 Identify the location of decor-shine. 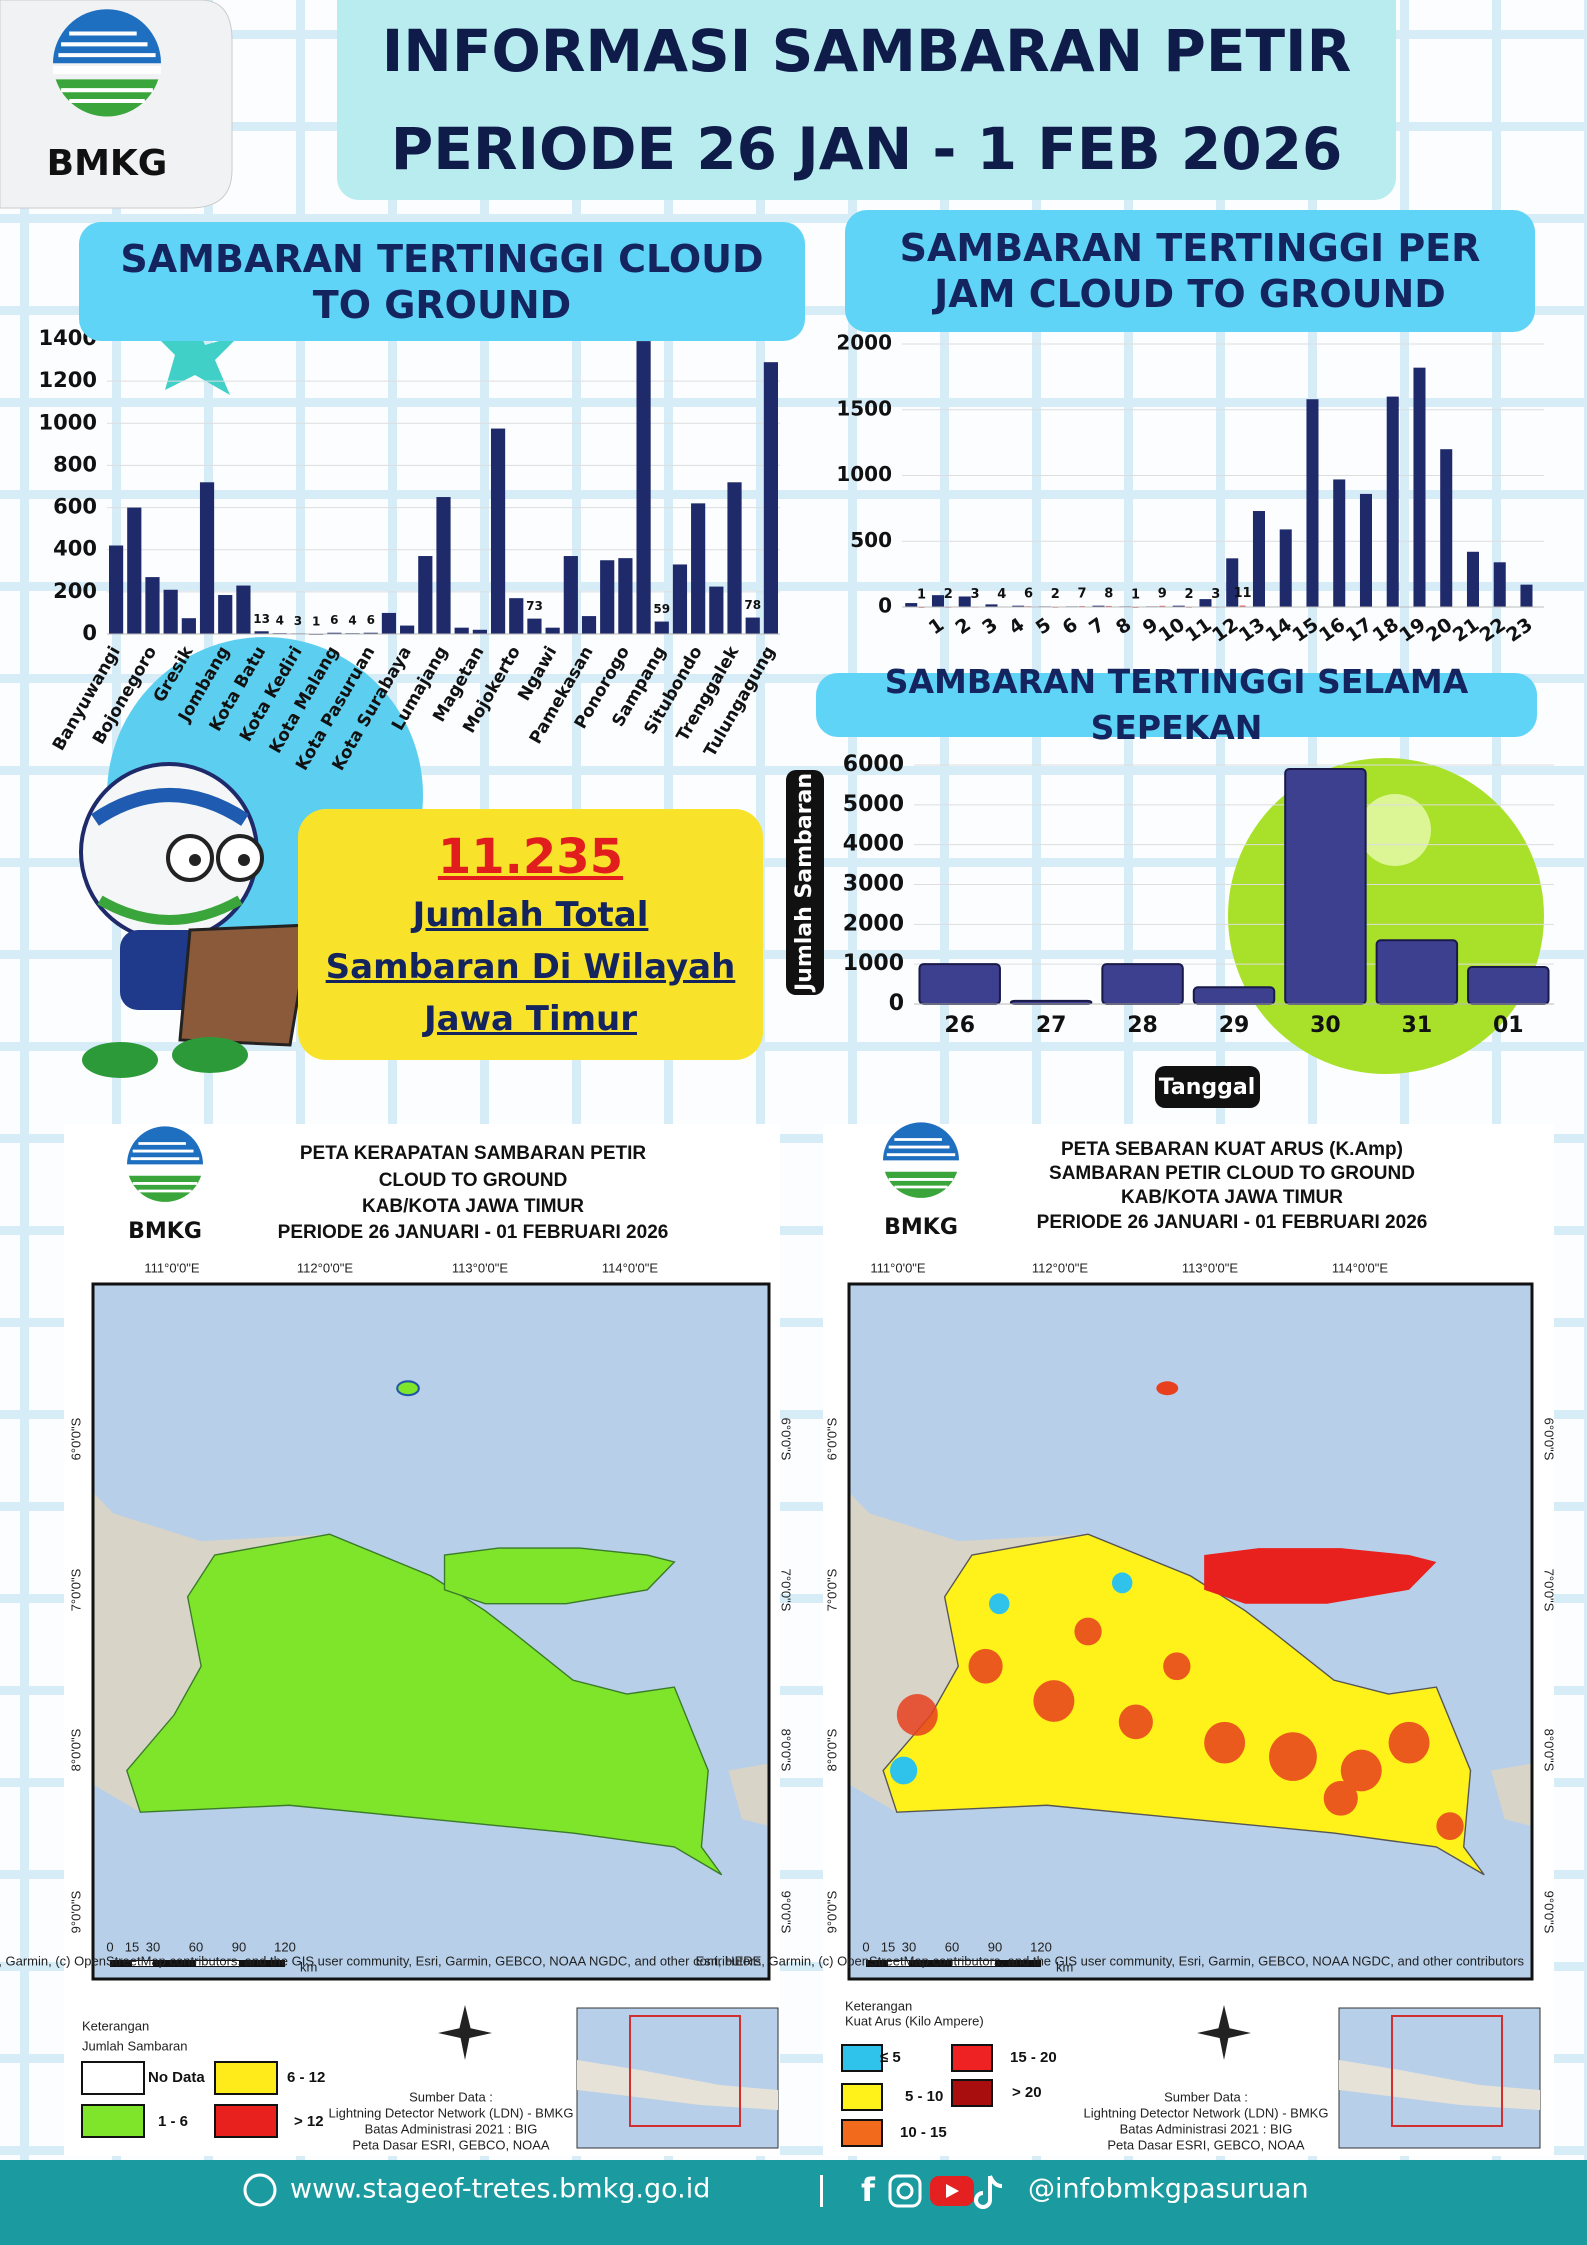
(1395, 830).